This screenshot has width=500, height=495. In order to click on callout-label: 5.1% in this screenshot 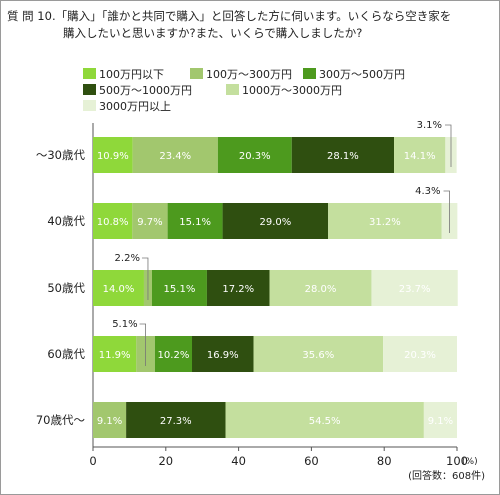, I will do `click(124, 324)`.